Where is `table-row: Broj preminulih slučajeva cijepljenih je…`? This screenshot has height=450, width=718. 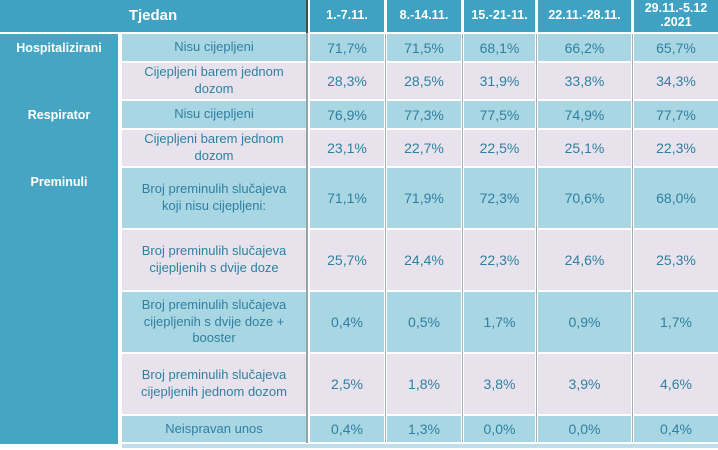
table-row: Broj preminulih slučajeva cijepljenih je… is located at coordinates (420, 384).